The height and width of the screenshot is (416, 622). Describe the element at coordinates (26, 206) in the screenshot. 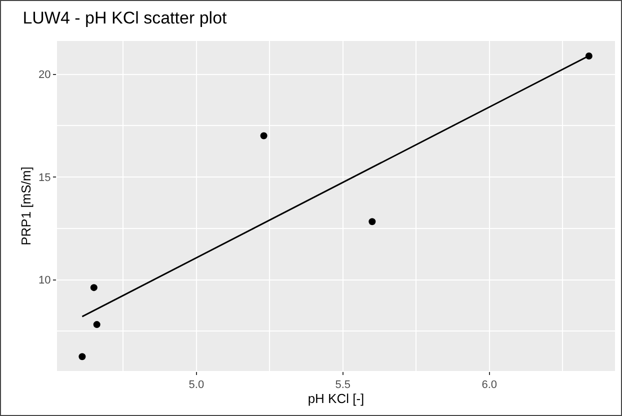

I see `y-axis-title: PRP1 [mS/m]` at that location.